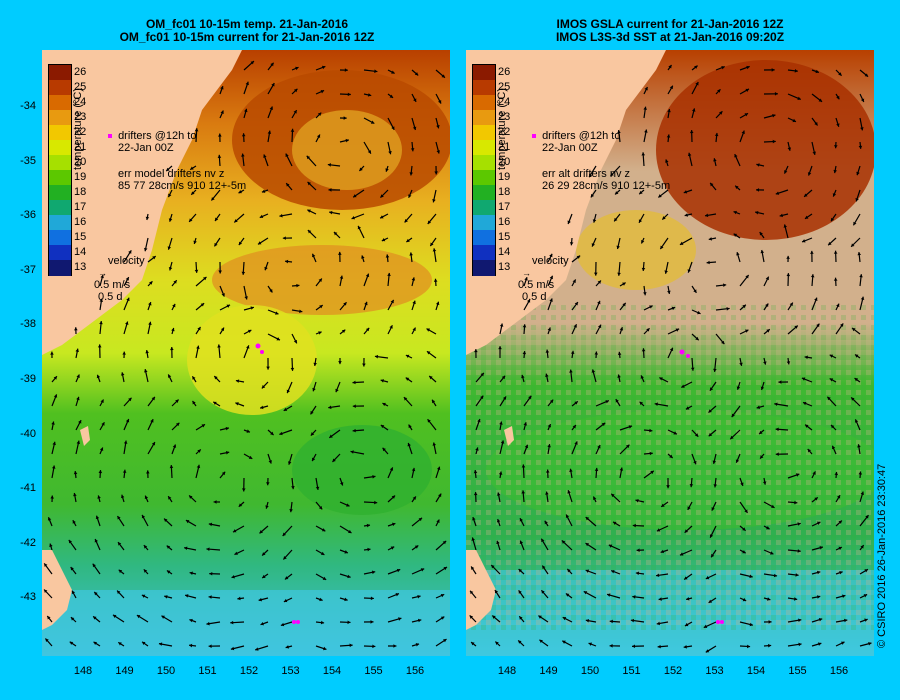 The width and height of the screenshot is (900, 700). What do you see at coordinates (504, 101) in the screenshot?
I see `colorbar-tick-label: 24` at bounding box center [504, 101].